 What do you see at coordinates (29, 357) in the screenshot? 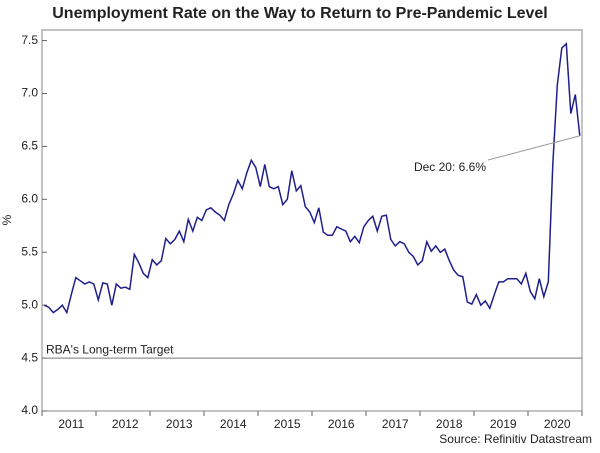
I see `y-tick-label: 4.5` at bounding box center [29, 357].